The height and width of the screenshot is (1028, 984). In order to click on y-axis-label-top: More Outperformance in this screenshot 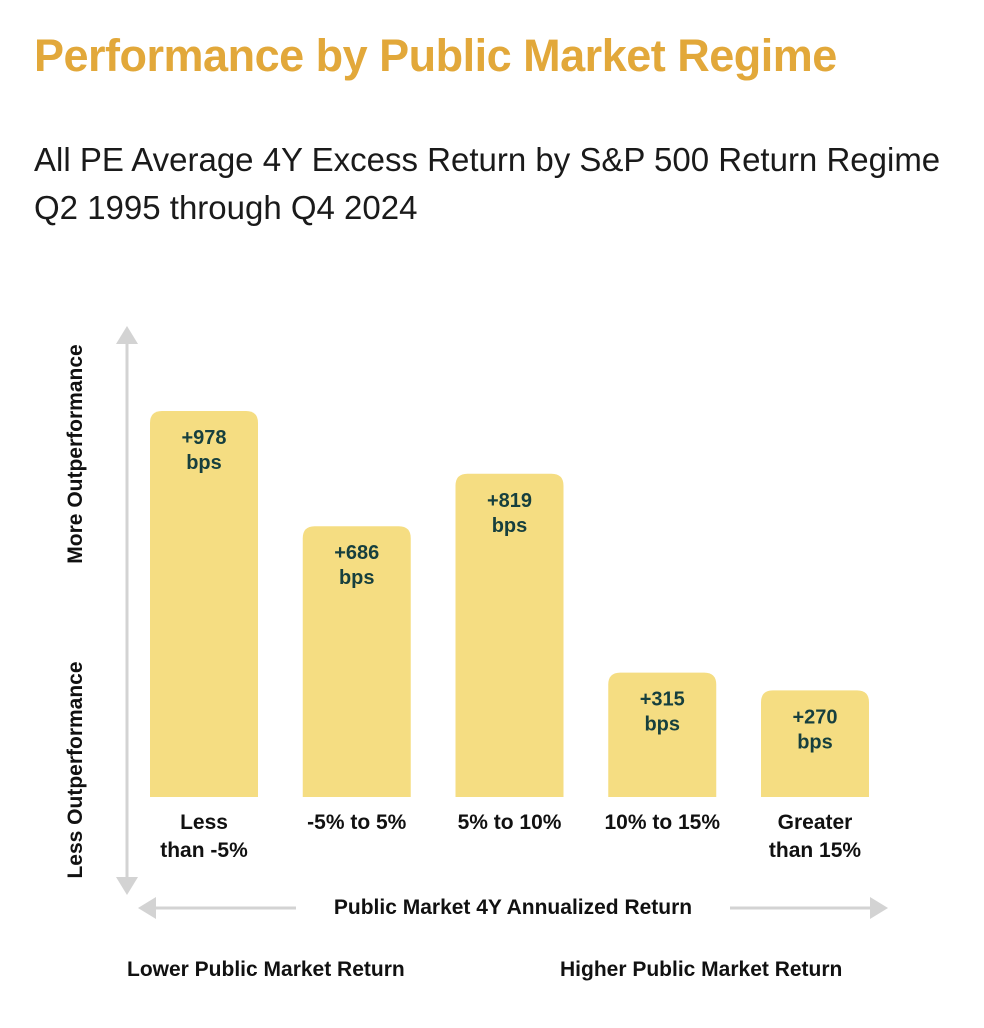, I will do `click(75, 453)`.